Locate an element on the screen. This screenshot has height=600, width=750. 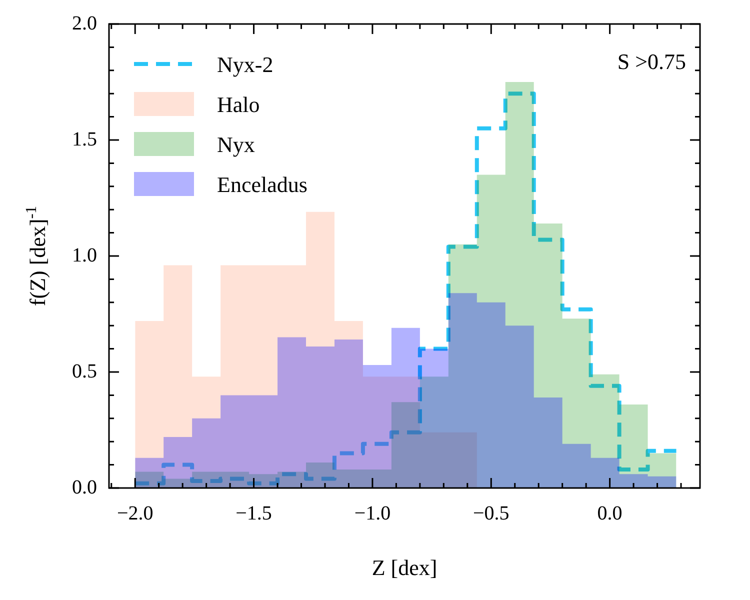
y-tick-label: 0.5 is located at coordinates (84, 371).